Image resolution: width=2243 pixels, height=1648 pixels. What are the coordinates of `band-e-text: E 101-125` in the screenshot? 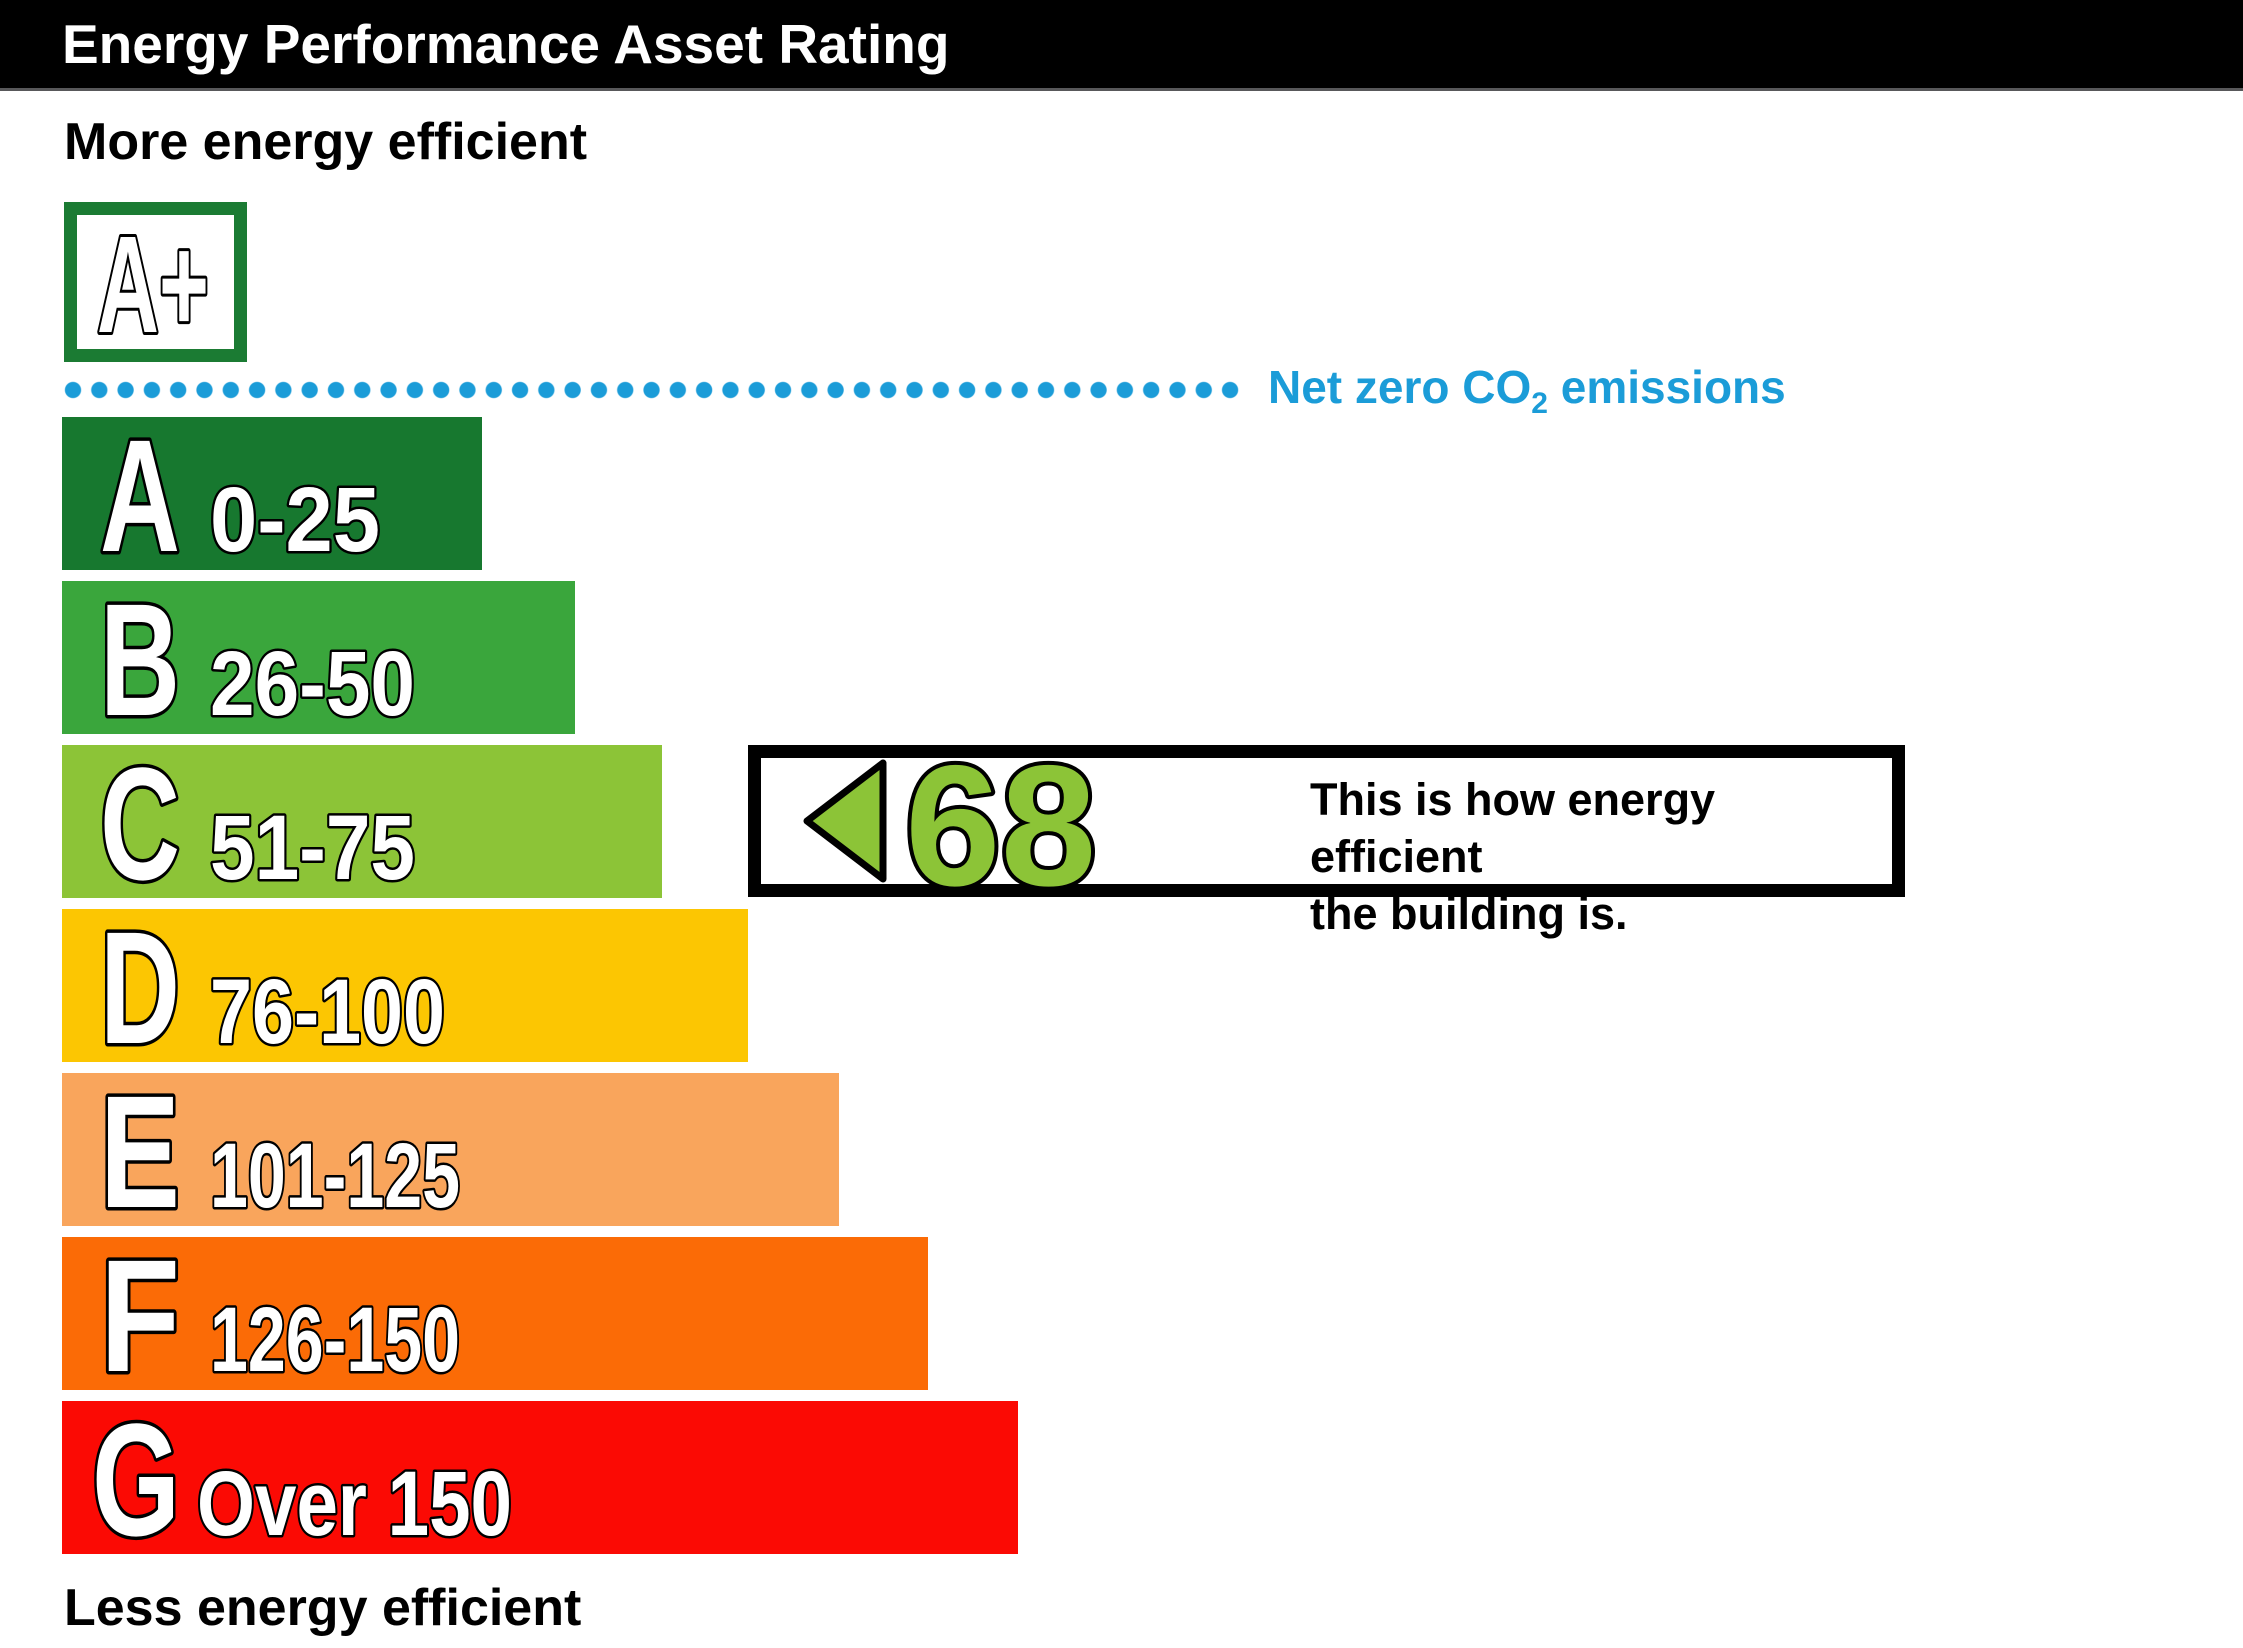 It's located at (280, 1152).